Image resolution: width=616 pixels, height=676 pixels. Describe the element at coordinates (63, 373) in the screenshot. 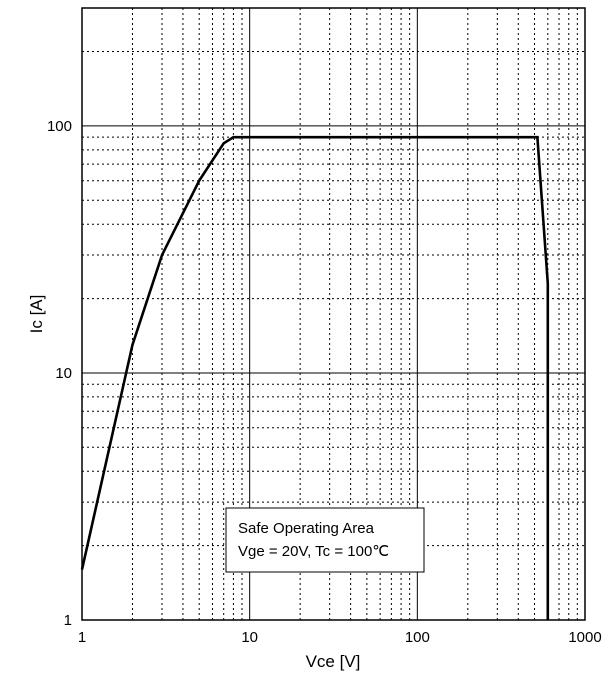

I see `y-tick-label: 10` at that location.